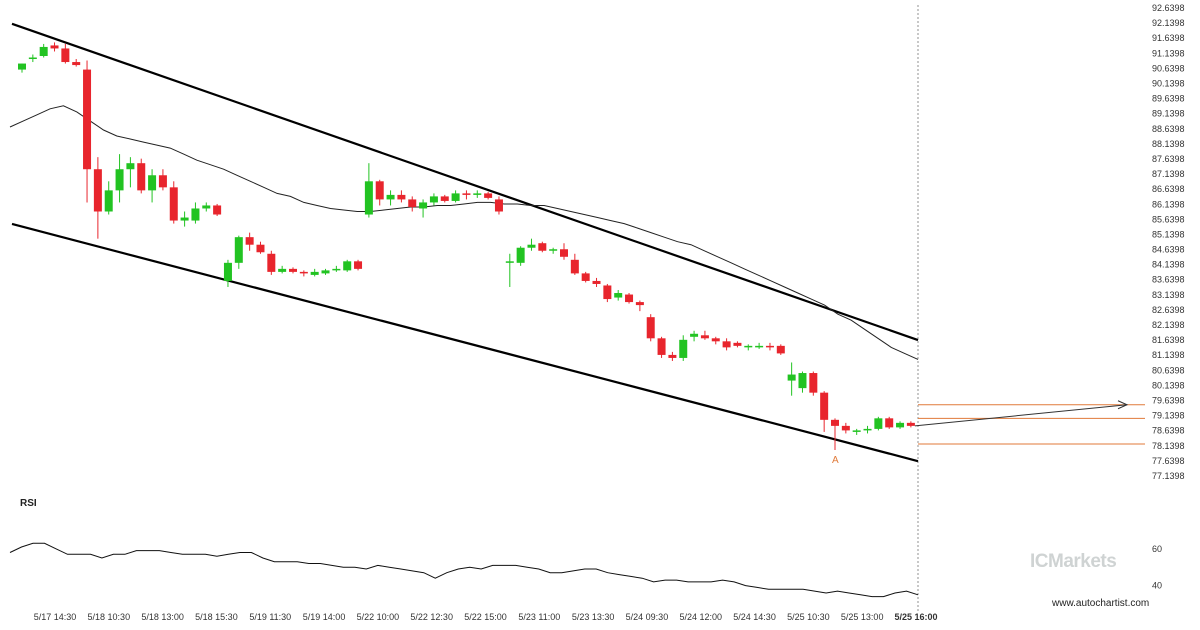  What do you see at coordinates (1168, 265) in the screenshot?
I see `price-tick-label: 84.1398` at bounding box center [1168, 265].